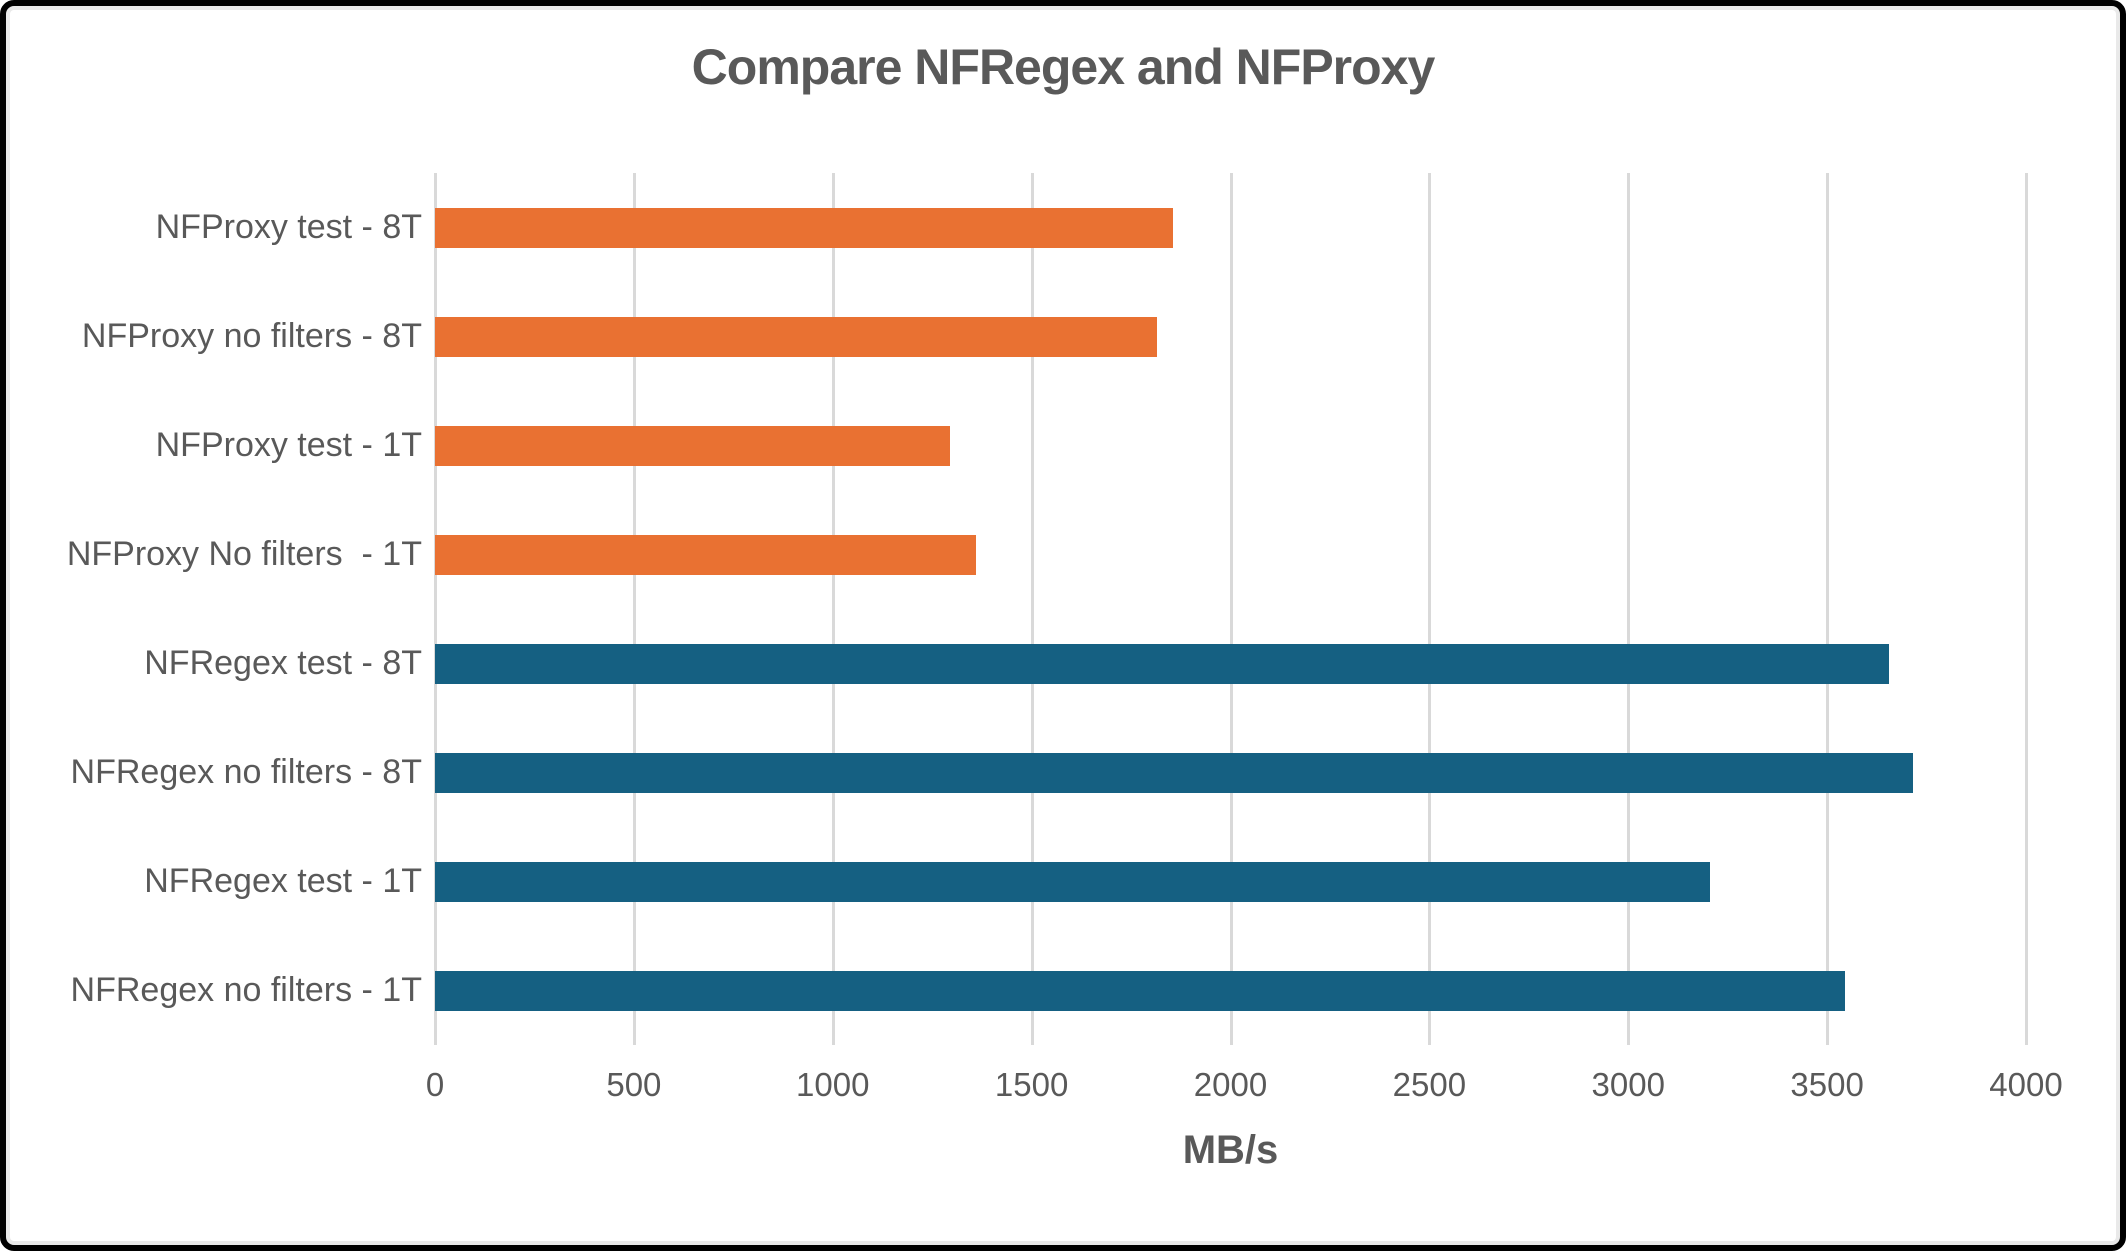  What do you see at coordinates (1031, 1084) in the screenshot?
I see `x-tick-label-1500: 1500` at bounding box center [1031, 1084].